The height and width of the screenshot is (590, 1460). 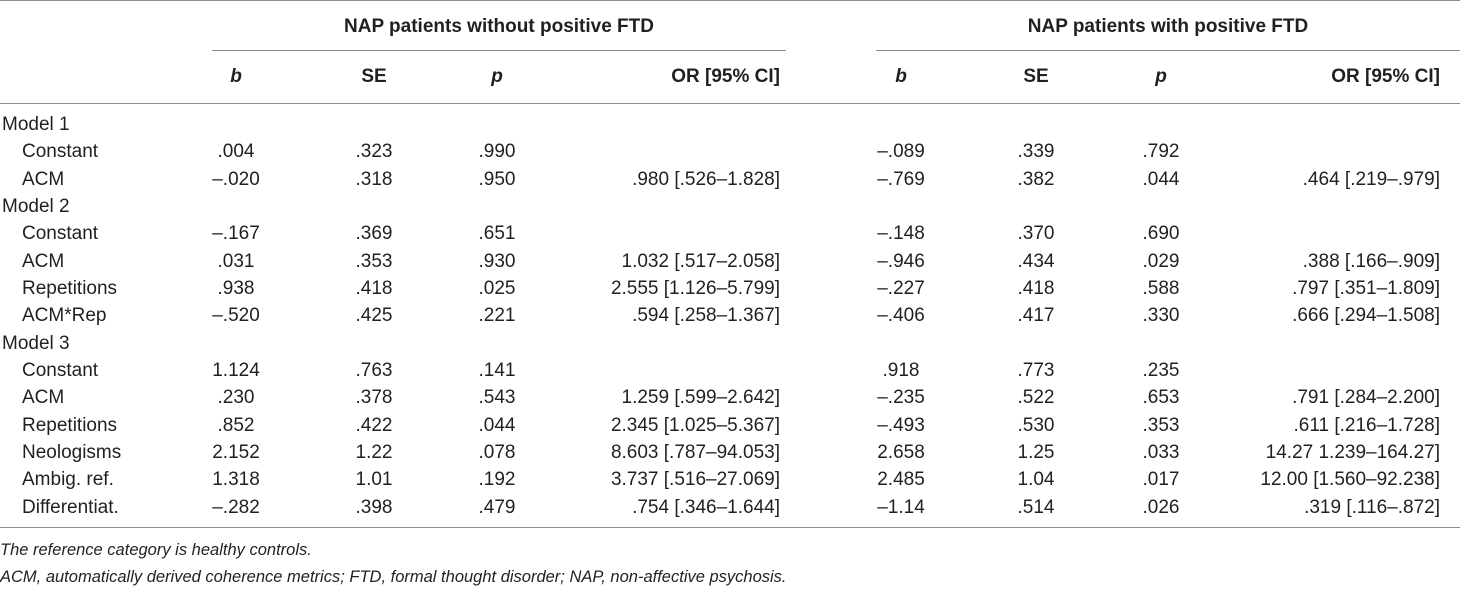 I want to click on table-cell: .852, so click(x=236, y=425).